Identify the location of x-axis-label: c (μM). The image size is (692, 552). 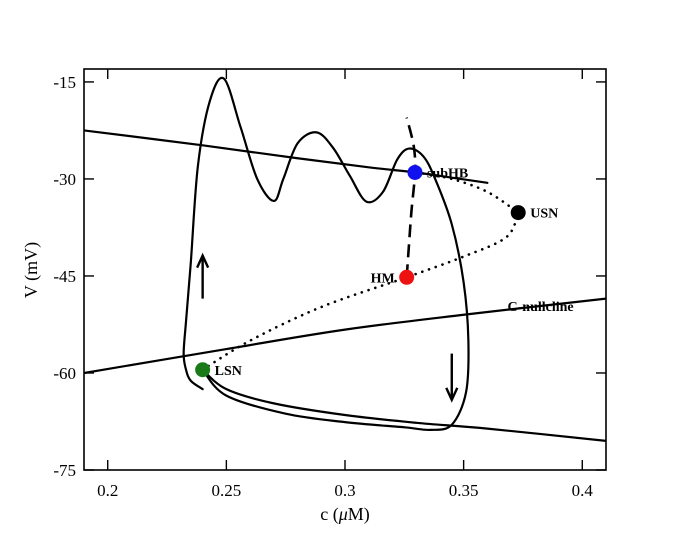
(345, 514).